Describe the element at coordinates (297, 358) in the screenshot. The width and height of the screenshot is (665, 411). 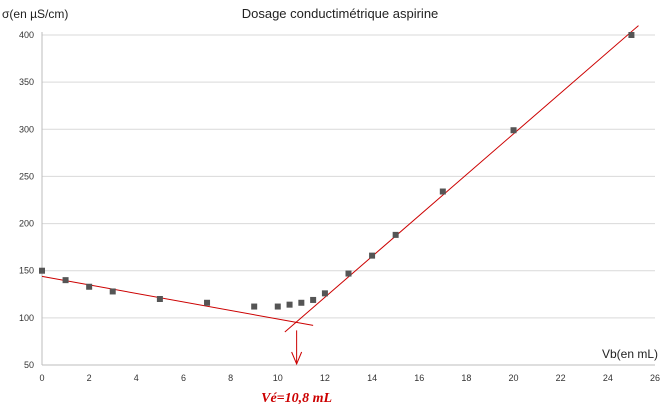
I see `arrow-head-icon` at that location.